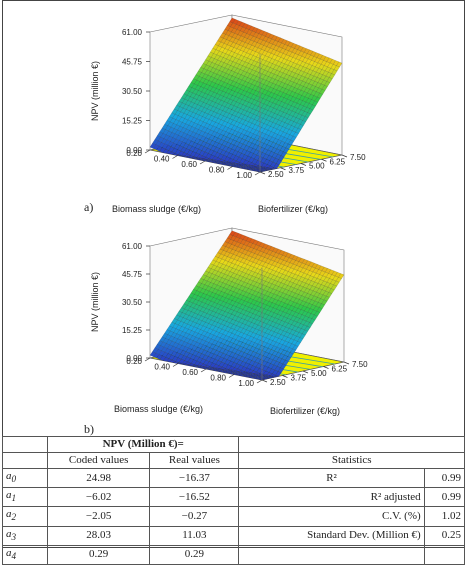 Image resolution: width=469 pixels, height=565 pixels. Describe the element at coordinates (358, 157) in the screenshot. I see `y-tick-label: 7.50` at that location.